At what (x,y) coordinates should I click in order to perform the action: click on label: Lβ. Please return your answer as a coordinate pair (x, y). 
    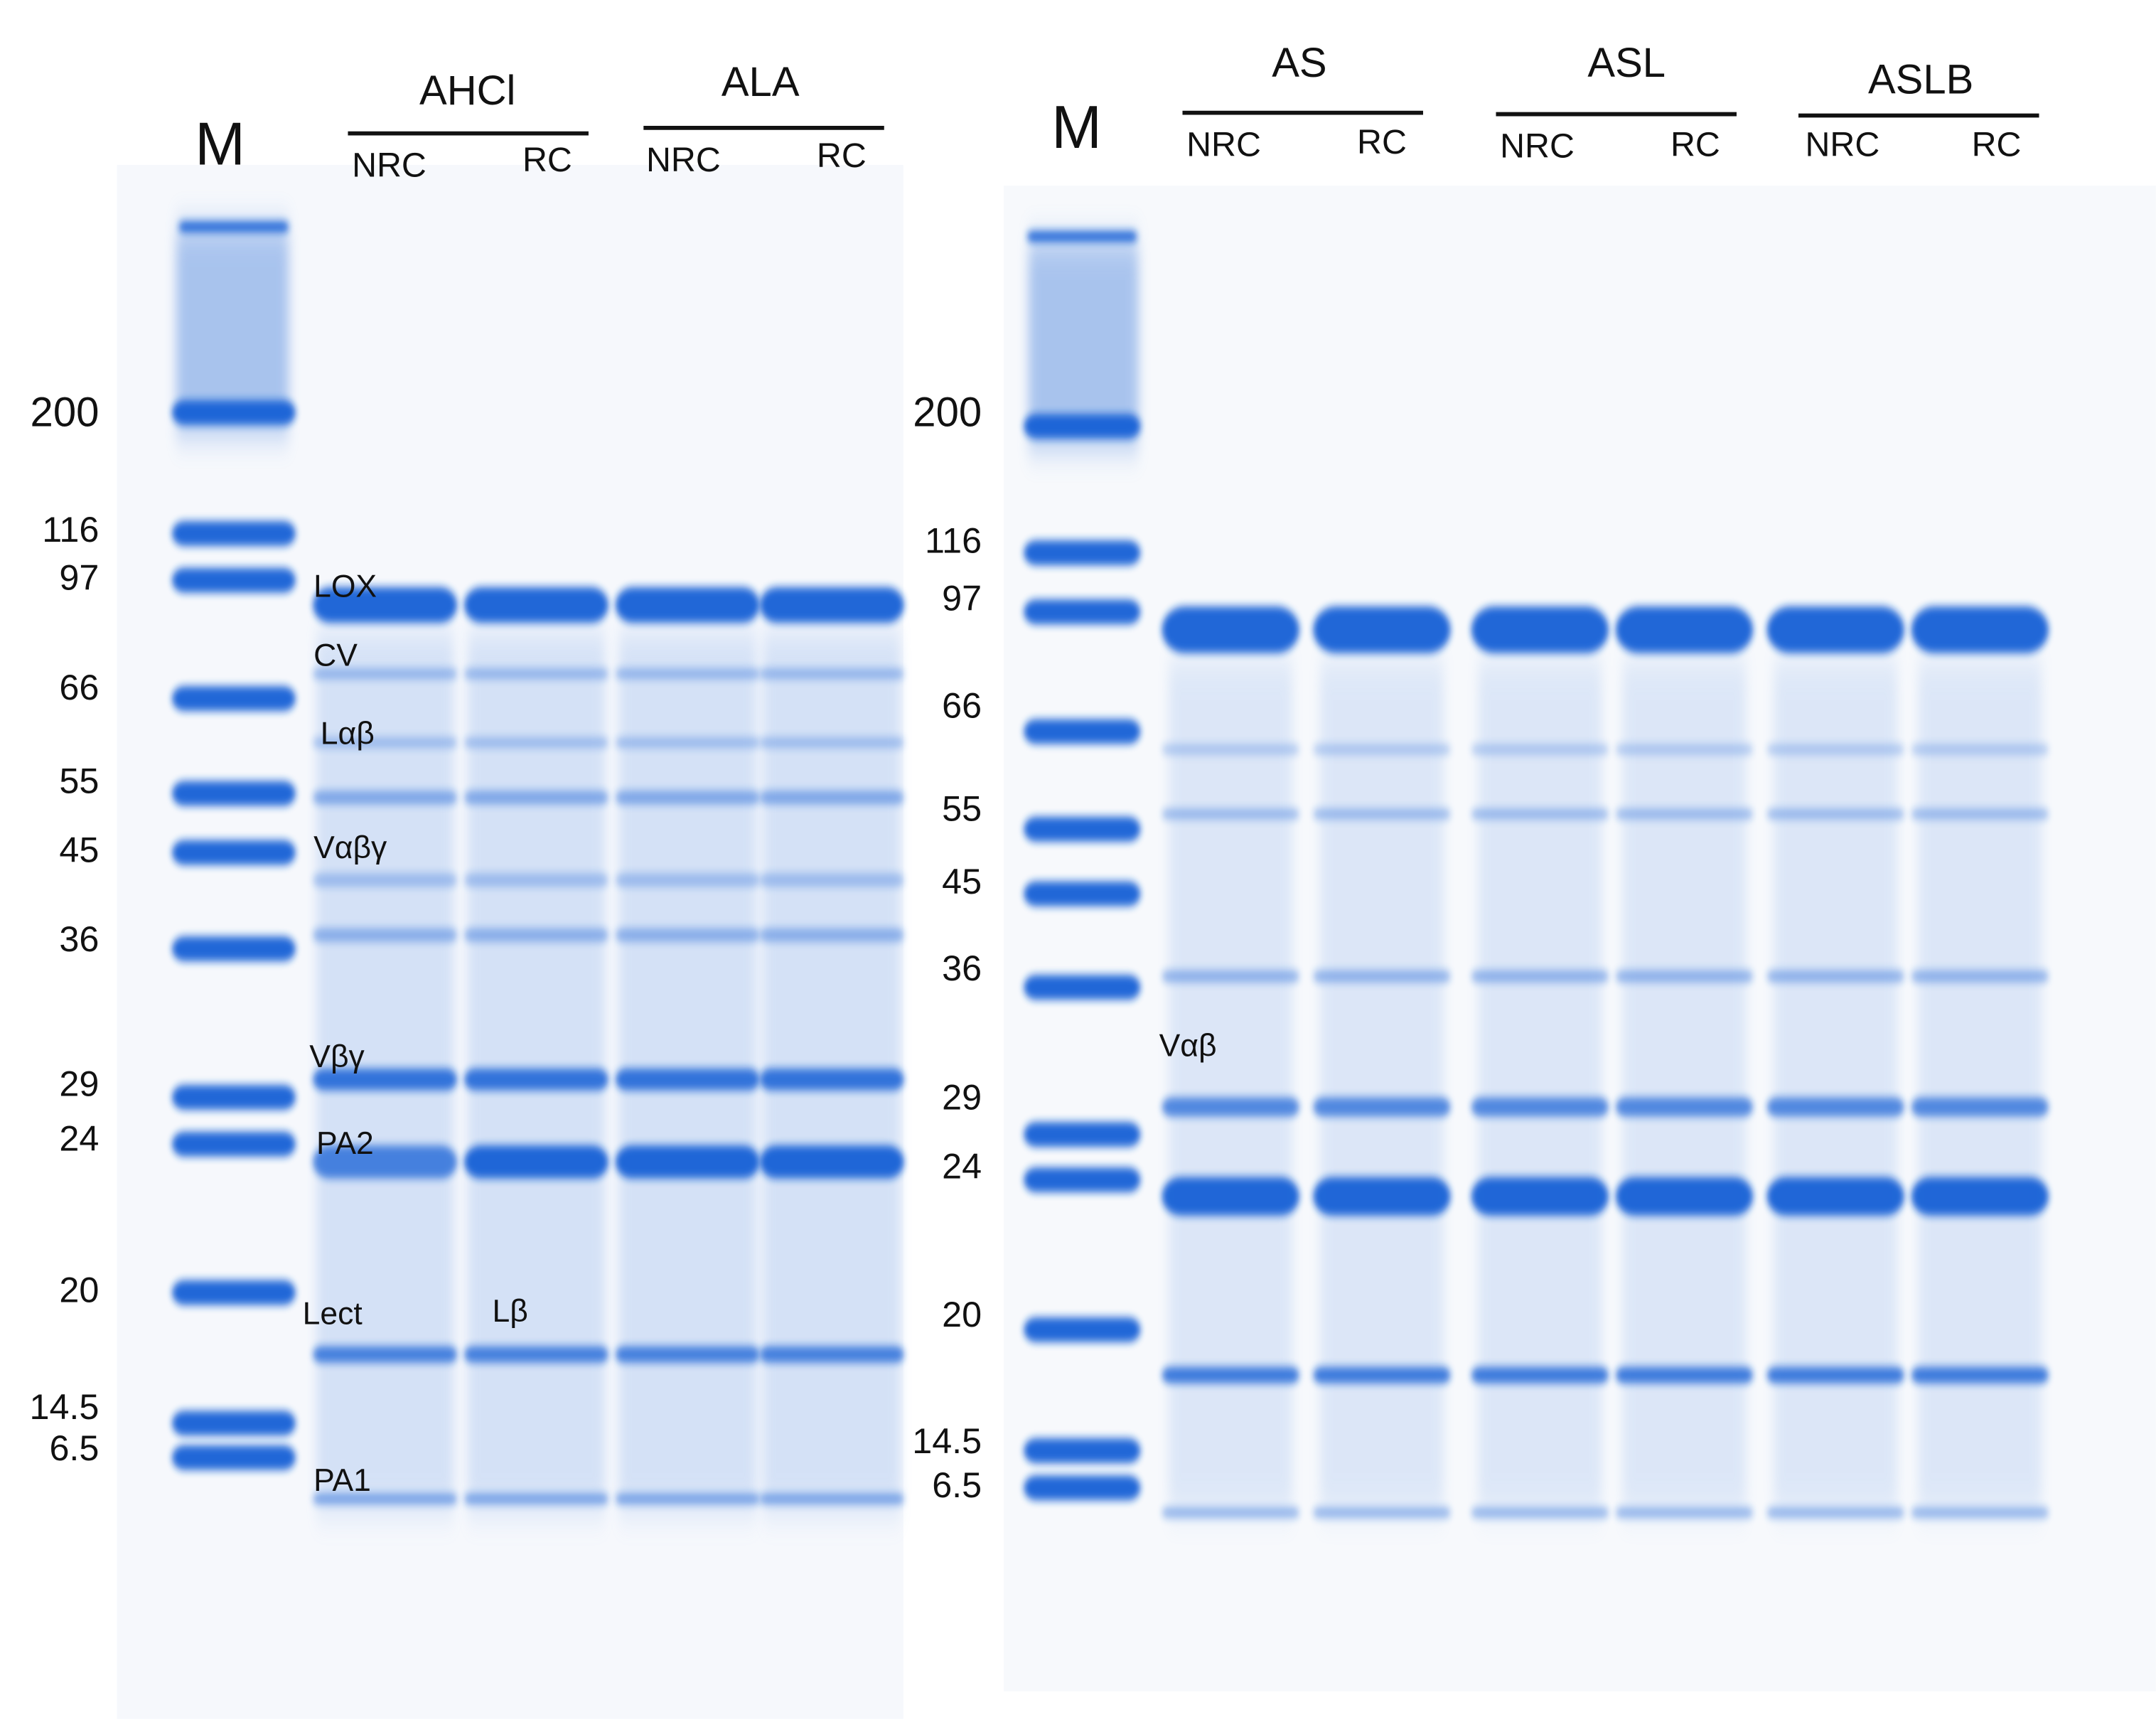
    Looking at the image, I should click on (510, 1311).